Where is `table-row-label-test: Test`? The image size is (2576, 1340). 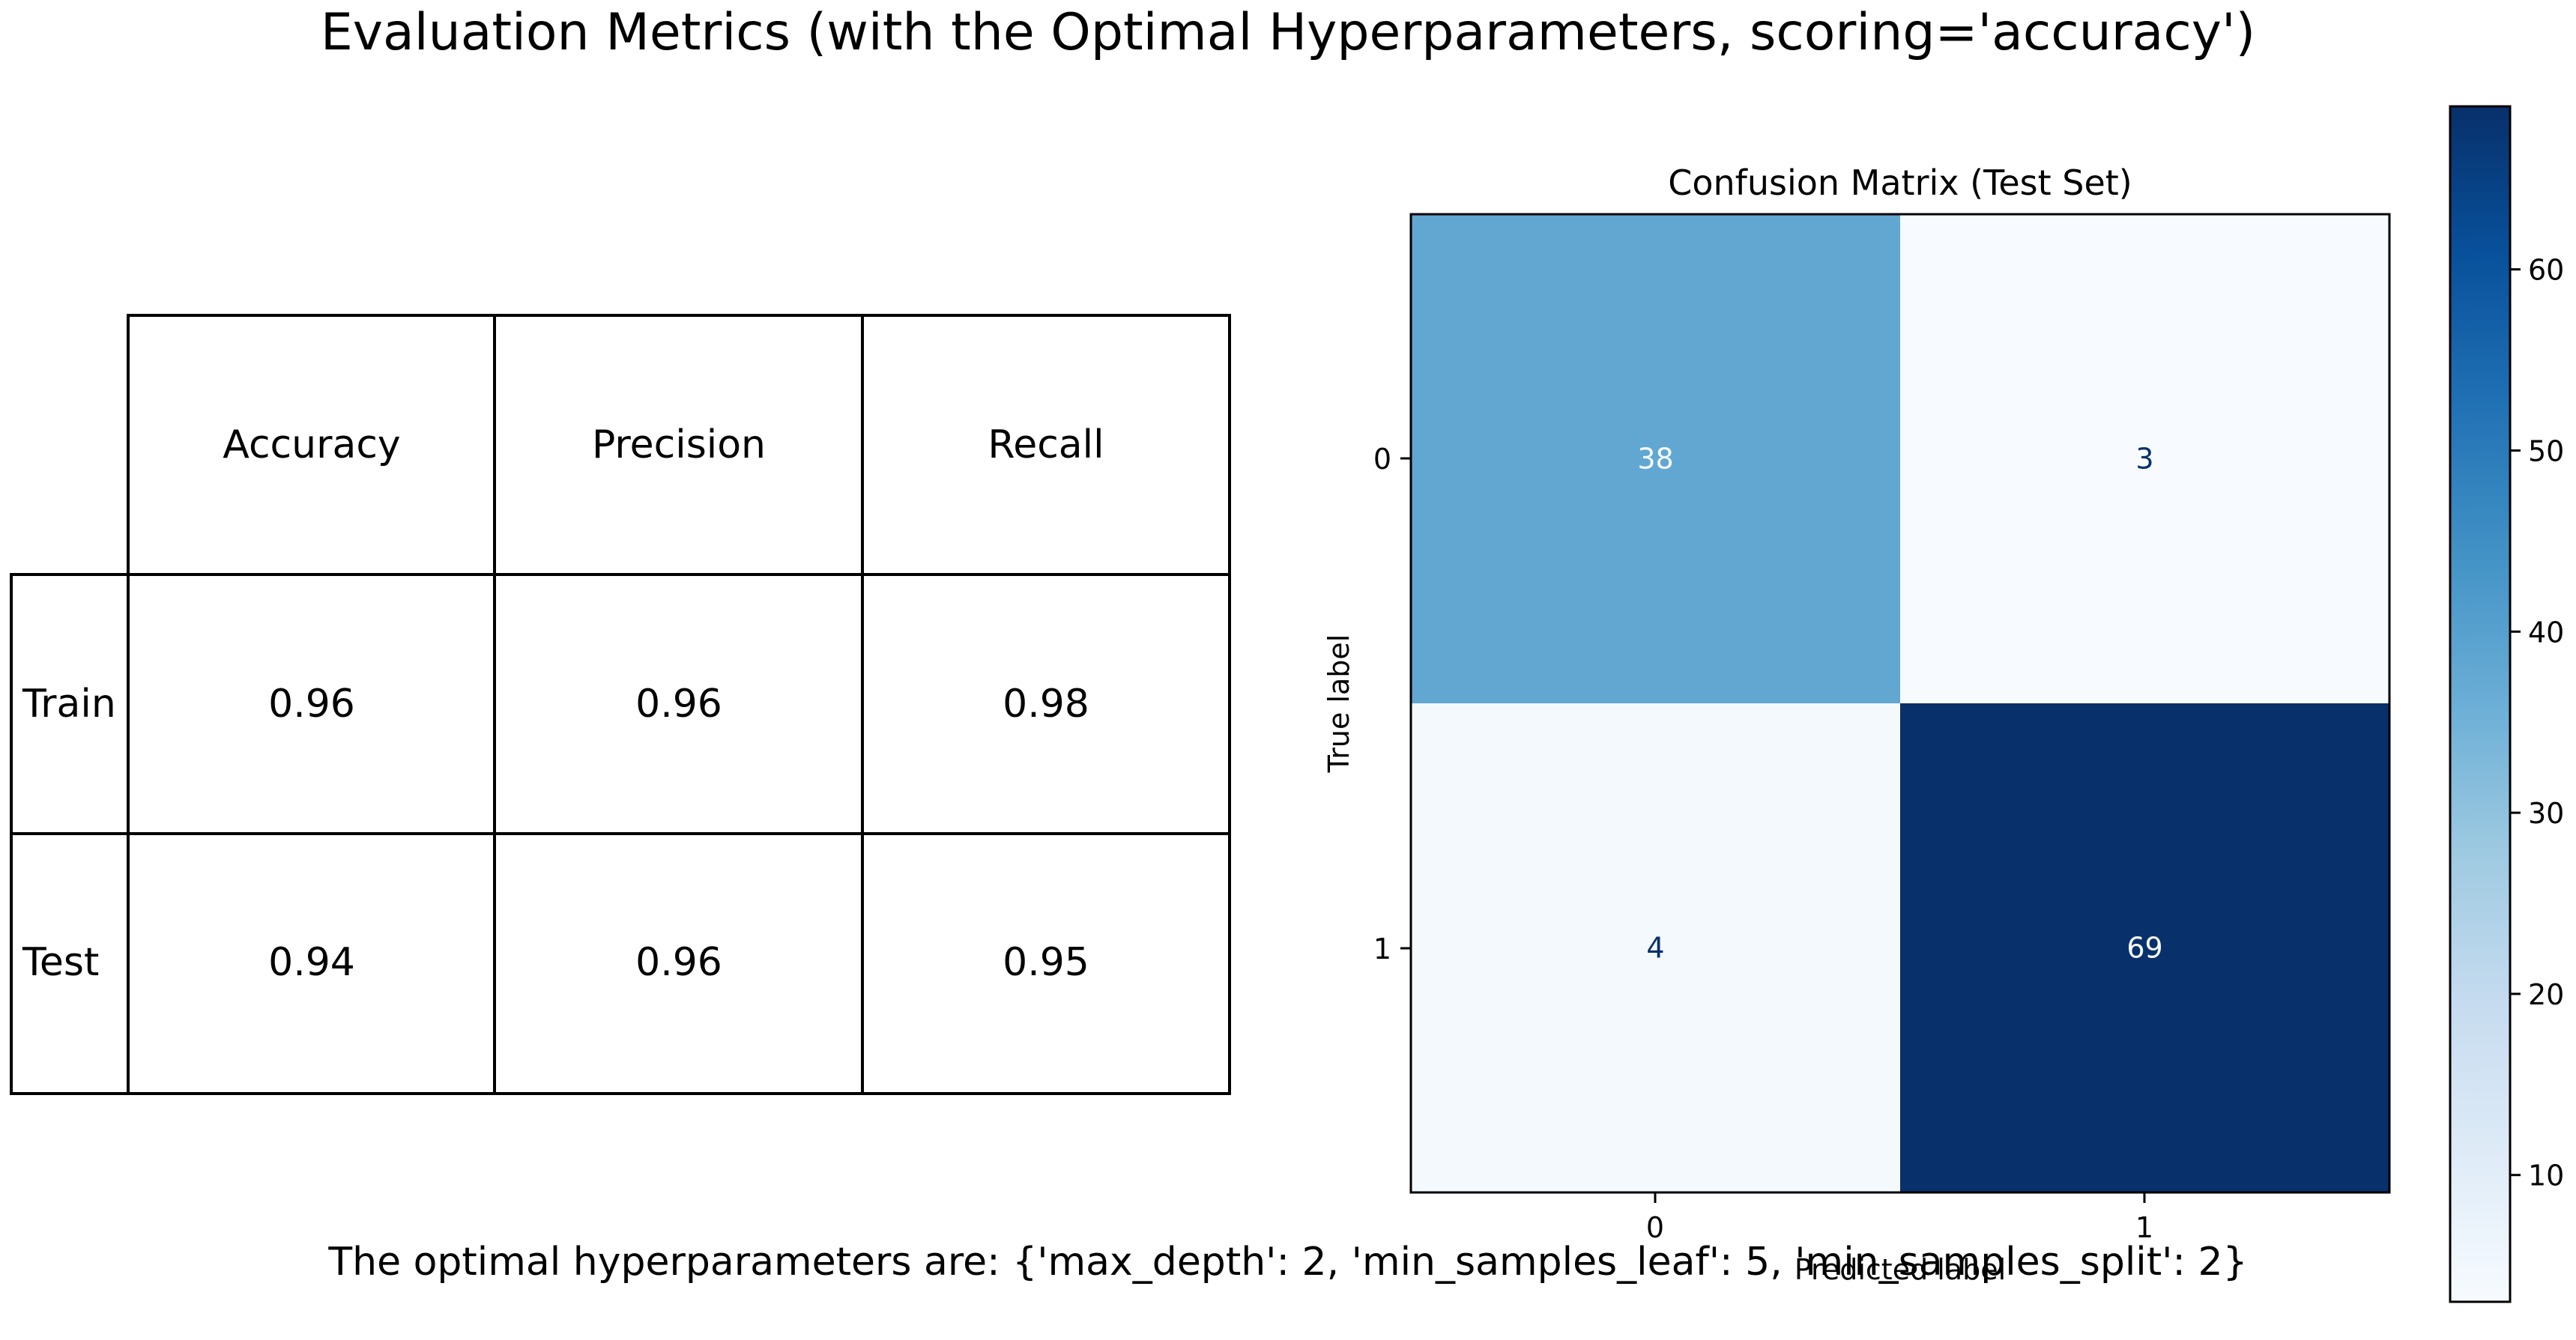
table-row-label-test: Test is located at coordinates (60, 962).